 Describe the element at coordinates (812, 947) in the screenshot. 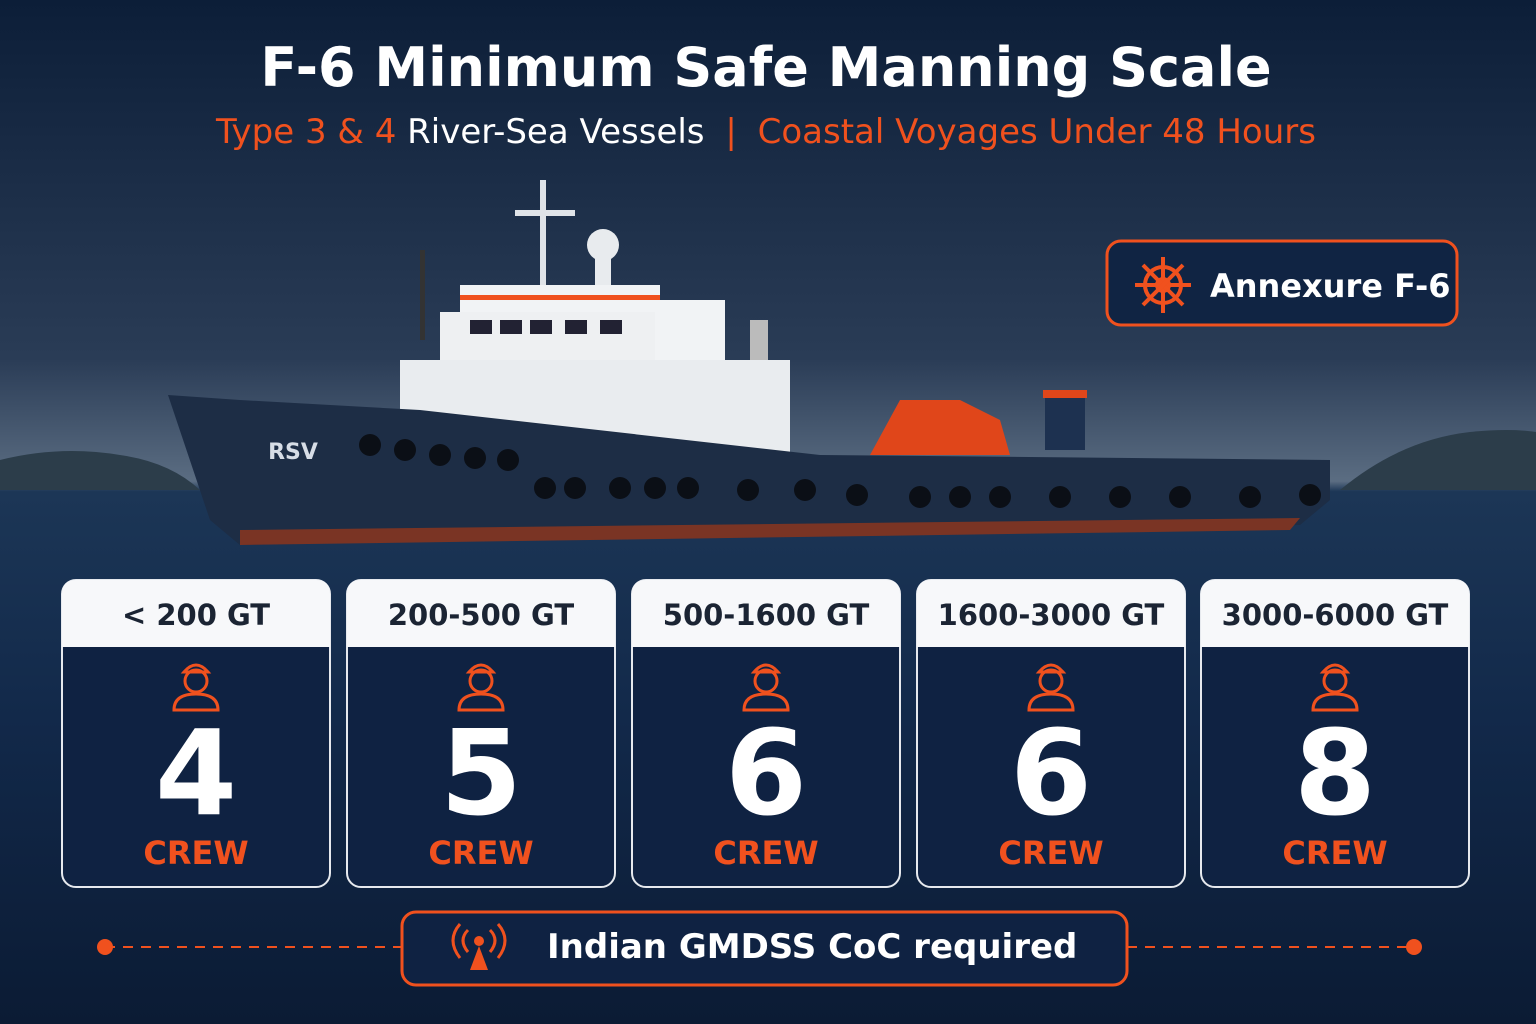

I see `footer-note: Indian GMDSS CoC required` at that location.